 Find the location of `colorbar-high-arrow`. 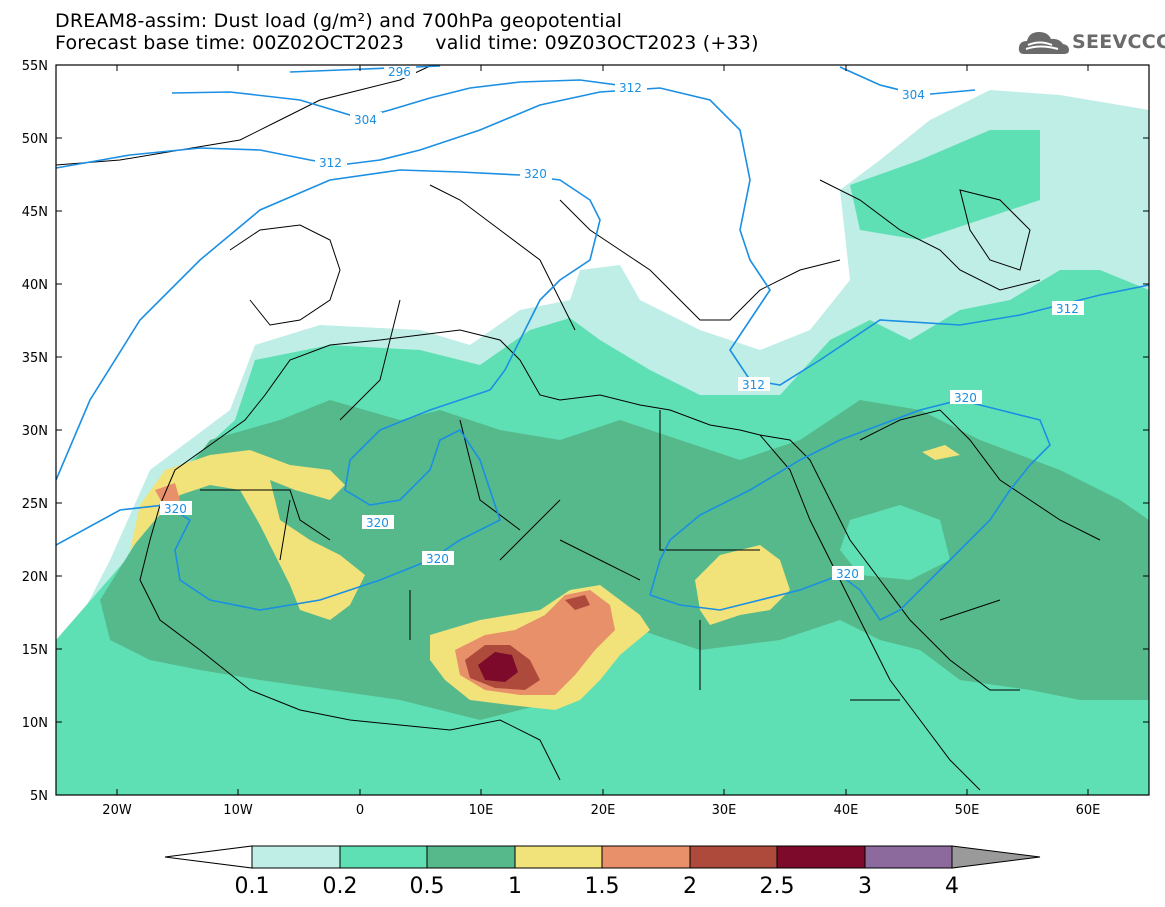

colorbar-high-arrow is located at coordinates (996, 857).